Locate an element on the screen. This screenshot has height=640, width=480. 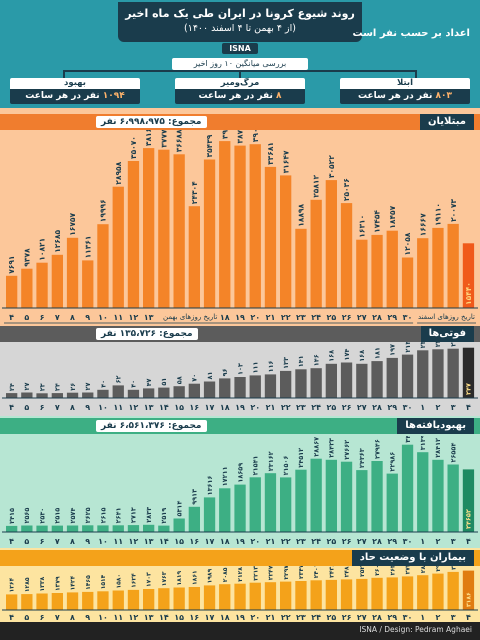
recovered-value-label: ۳۱۳۹۶ is located at coordinates (423, 443).